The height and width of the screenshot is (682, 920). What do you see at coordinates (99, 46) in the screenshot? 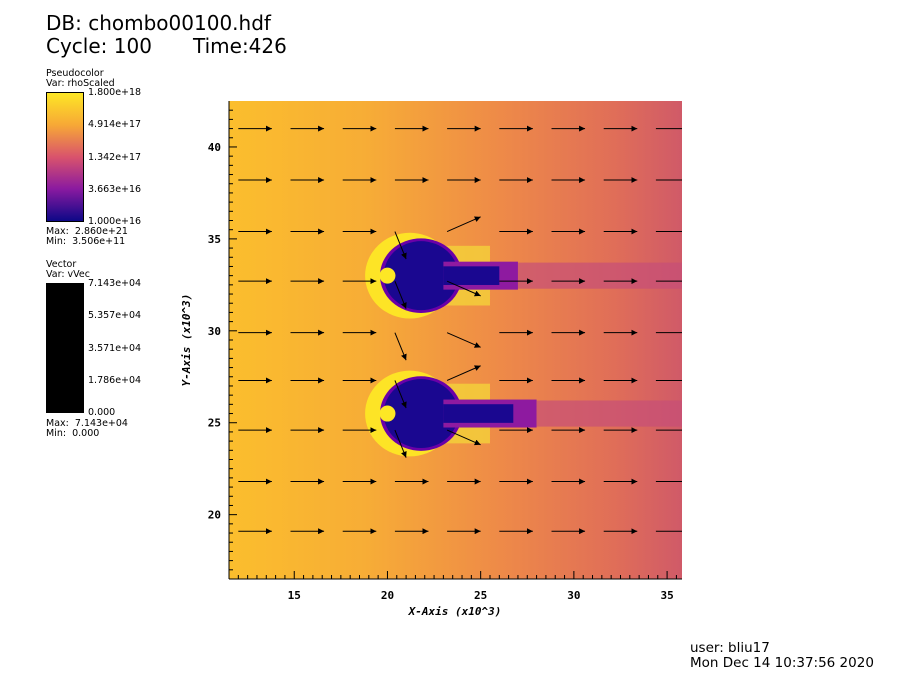
I see `cycle-label: Cycle: 100` at bounding box center [99, 46].